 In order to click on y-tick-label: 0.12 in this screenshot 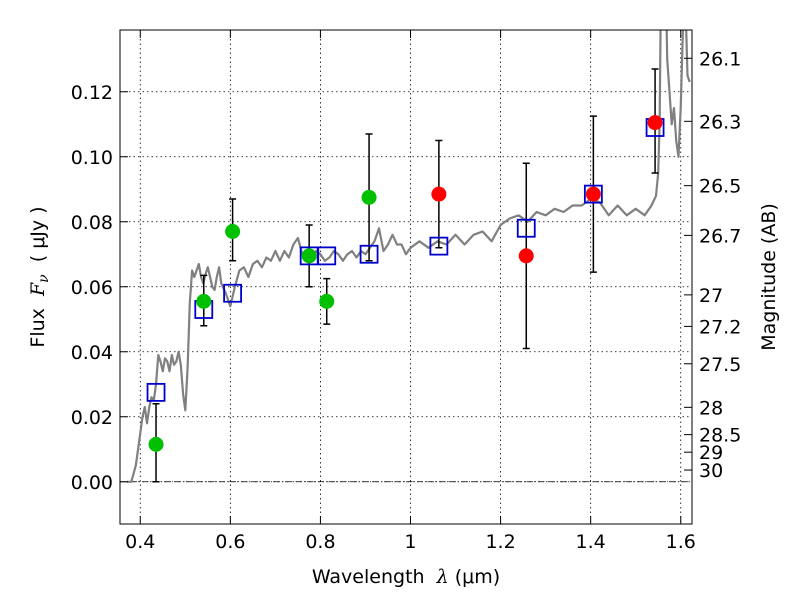, I will do `click(92, 93)`.